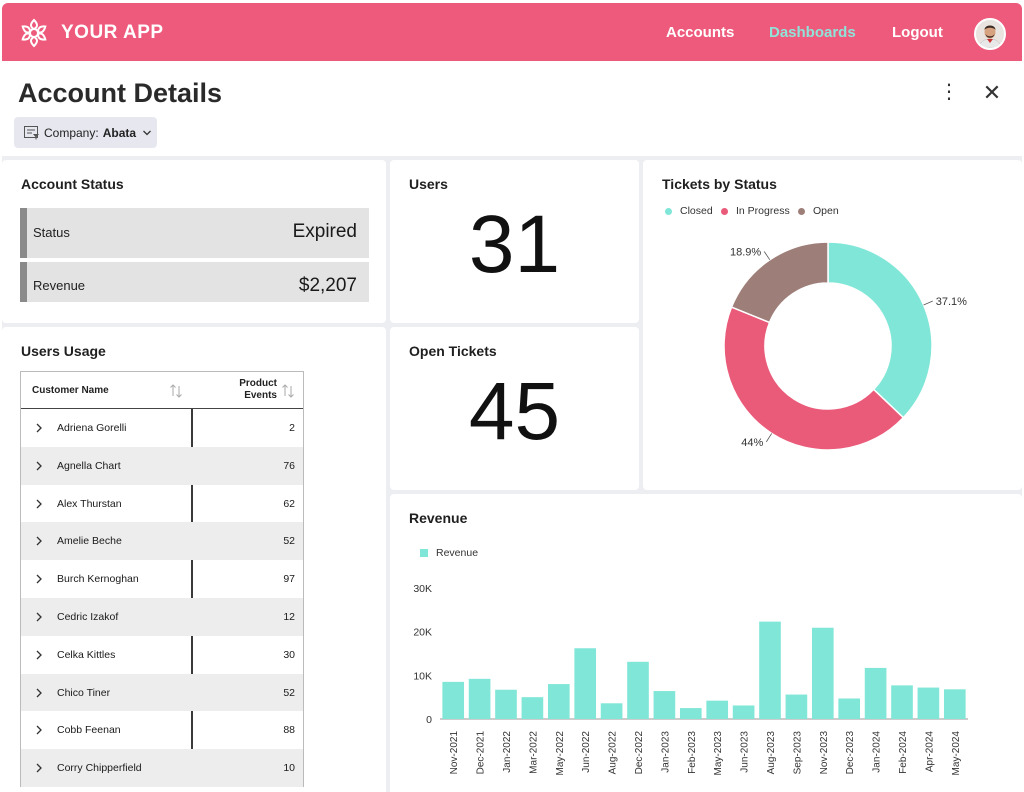  I want to click on filter-value: Abata, so click(119, 132).